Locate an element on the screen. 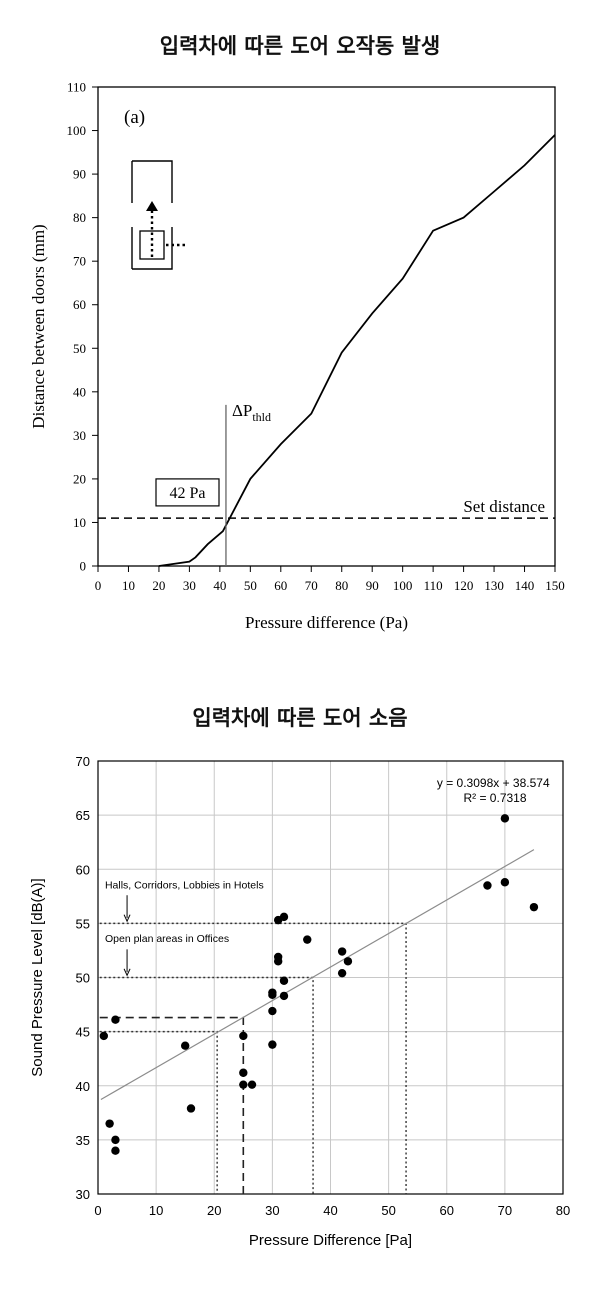 This screenshot has width=600, height=1300. x-tick-label: 140 is located at coordinates (525, 585).